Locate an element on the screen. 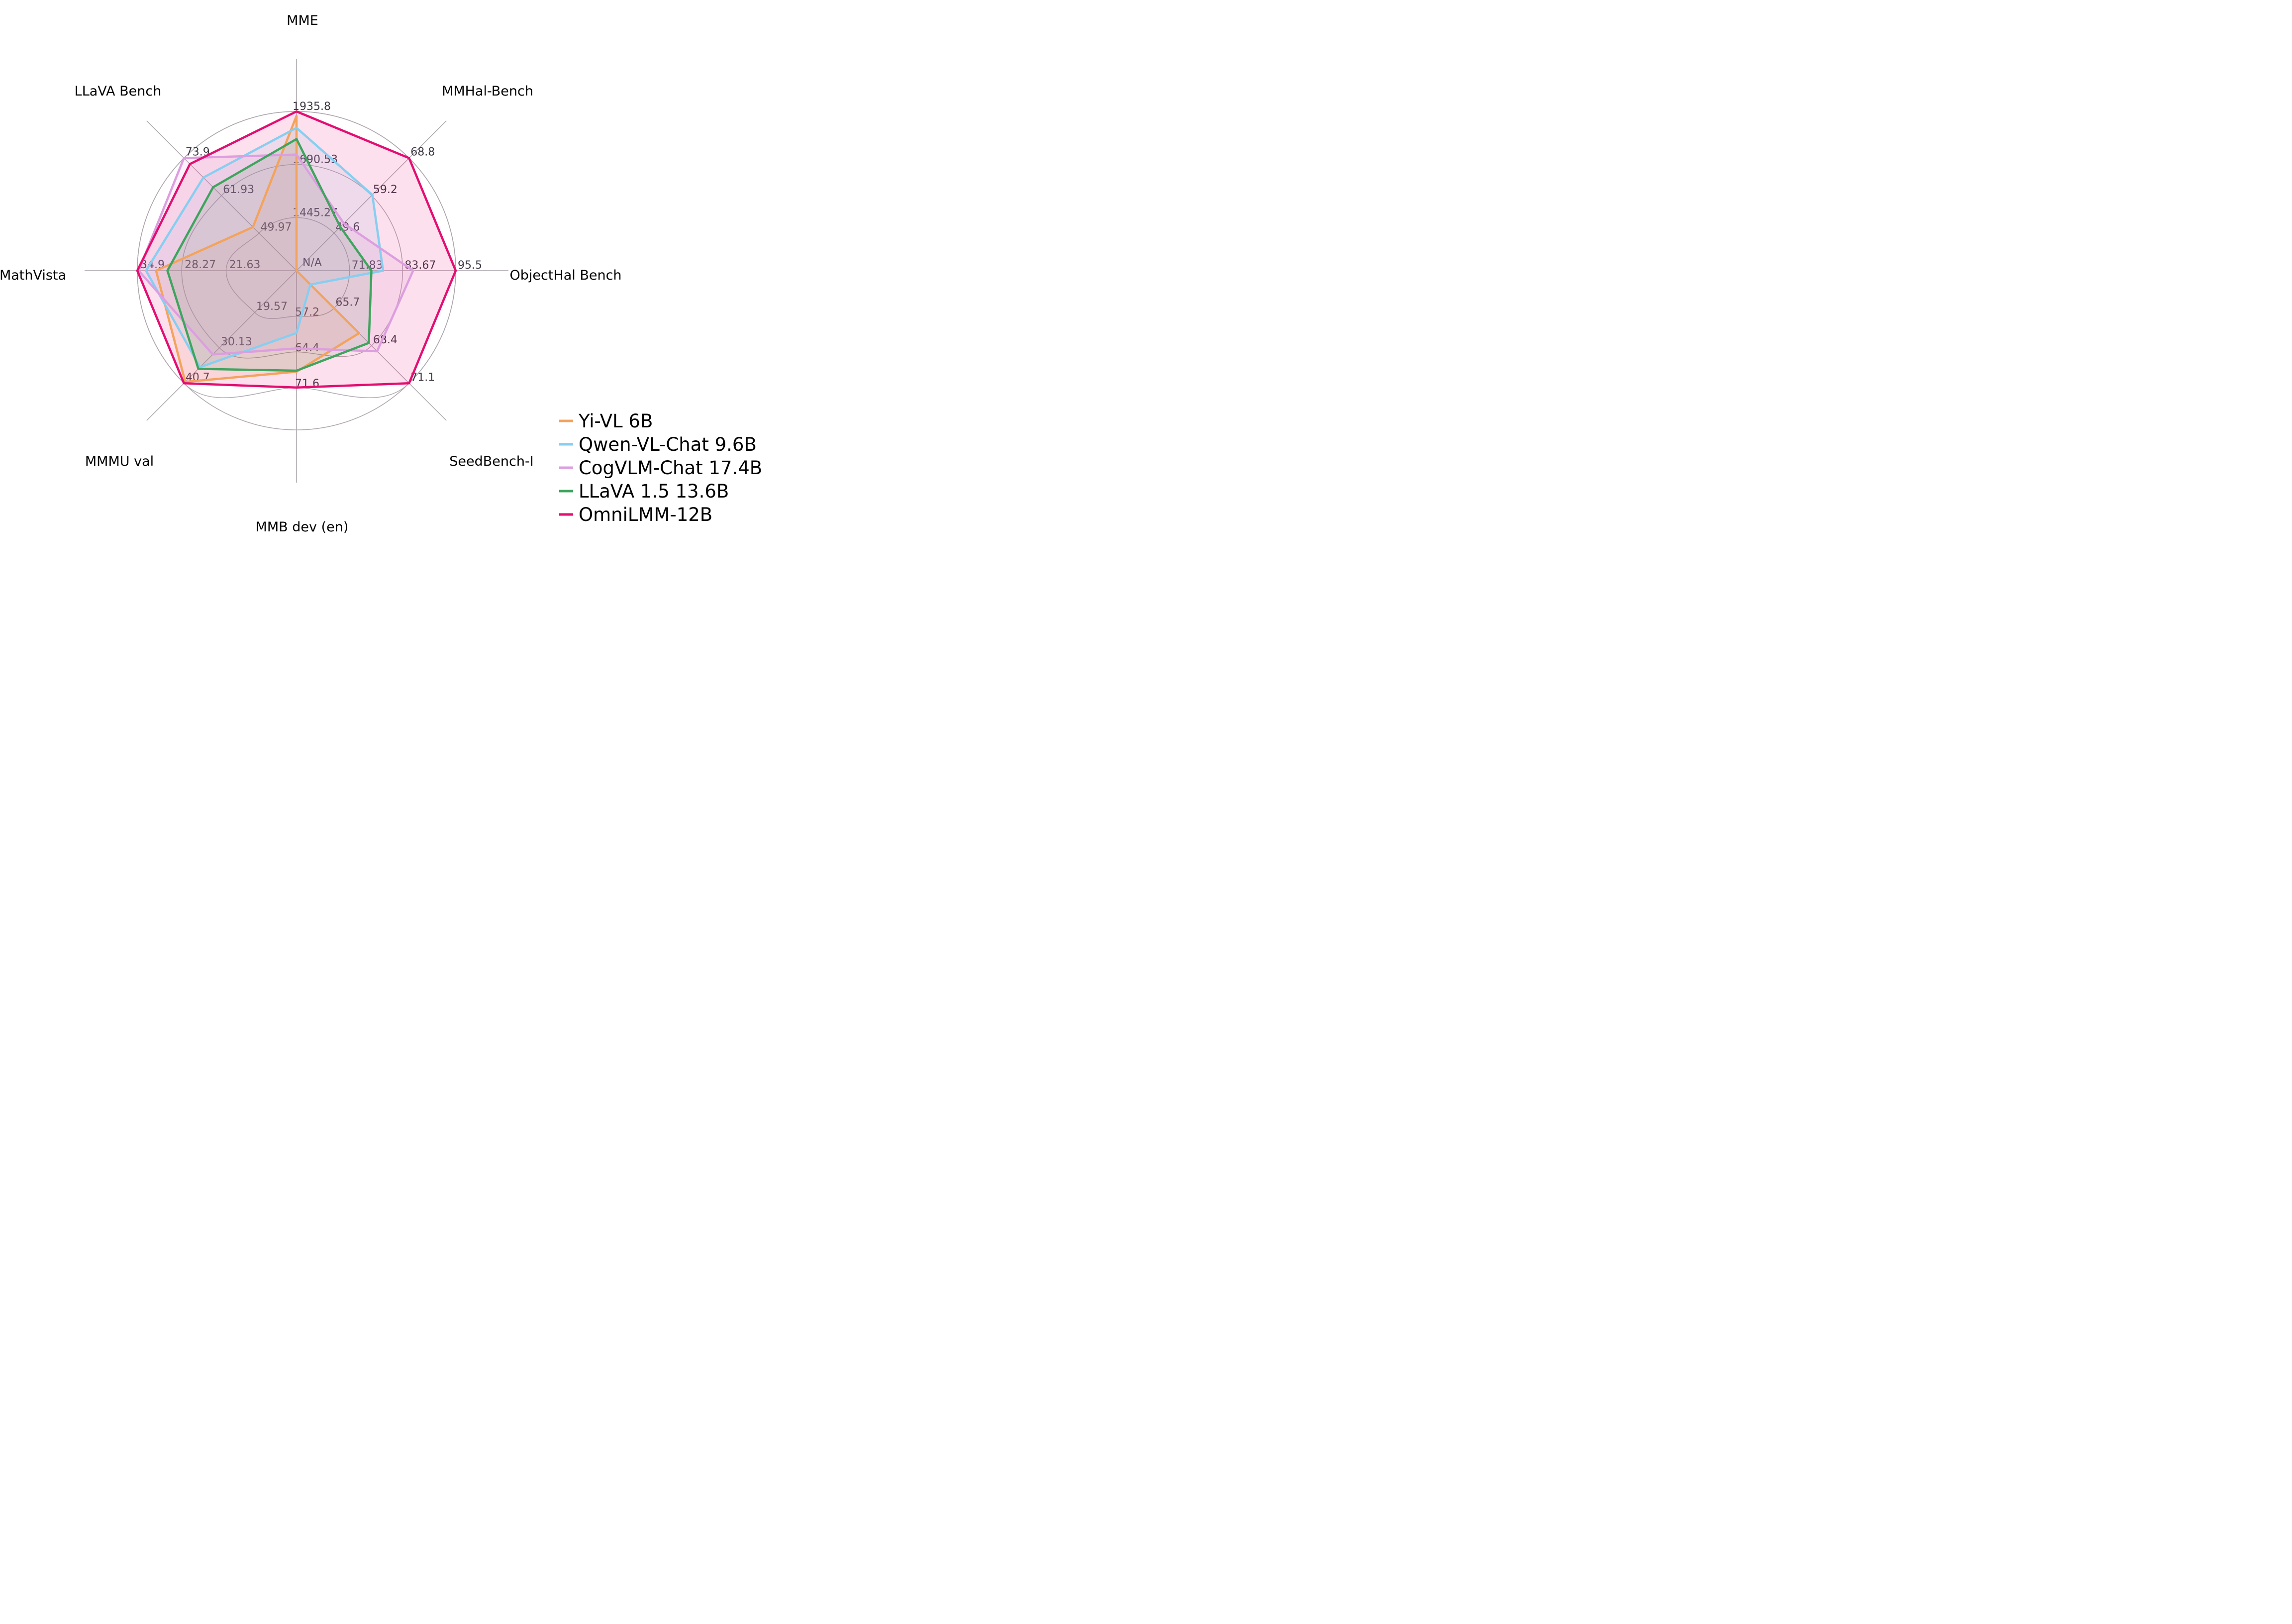 This screenshot has width=2292, height=1624. tick-label: 59.2 is located at coordinates (386, 190).